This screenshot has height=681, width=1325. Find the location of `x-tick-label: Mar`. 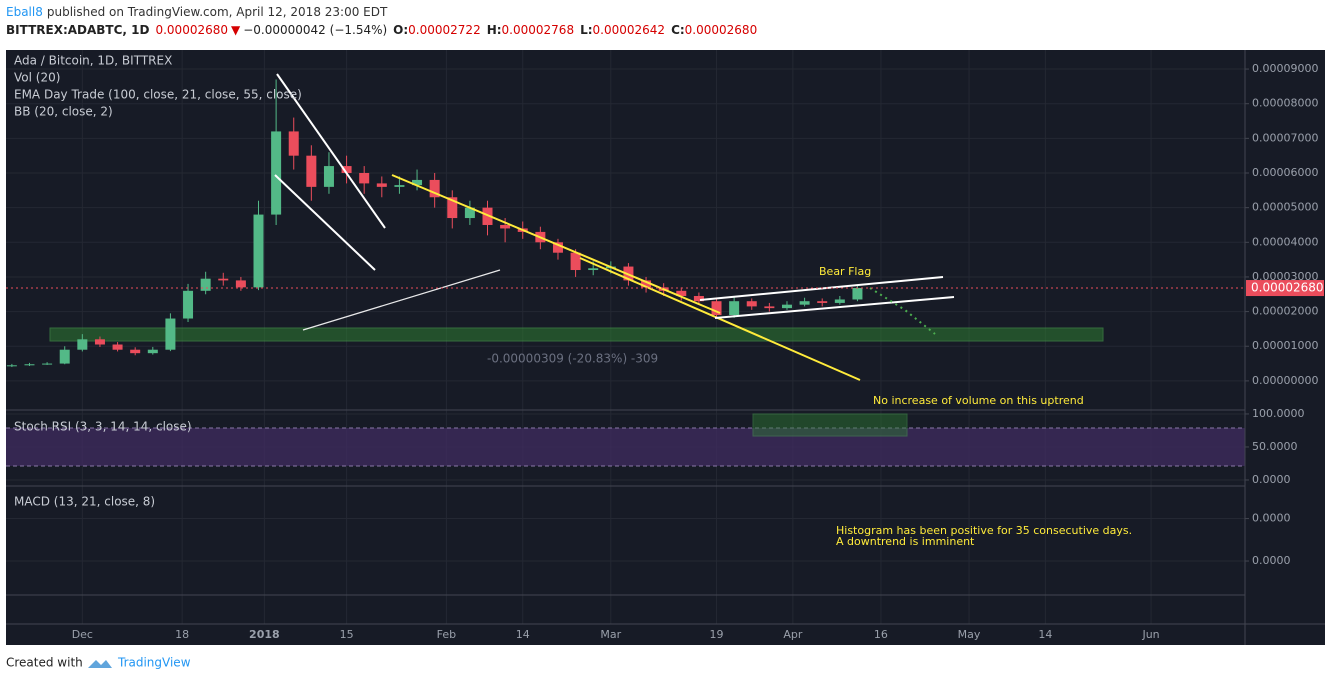

x-tick-label: Mar is located at coordinates (610, 634).